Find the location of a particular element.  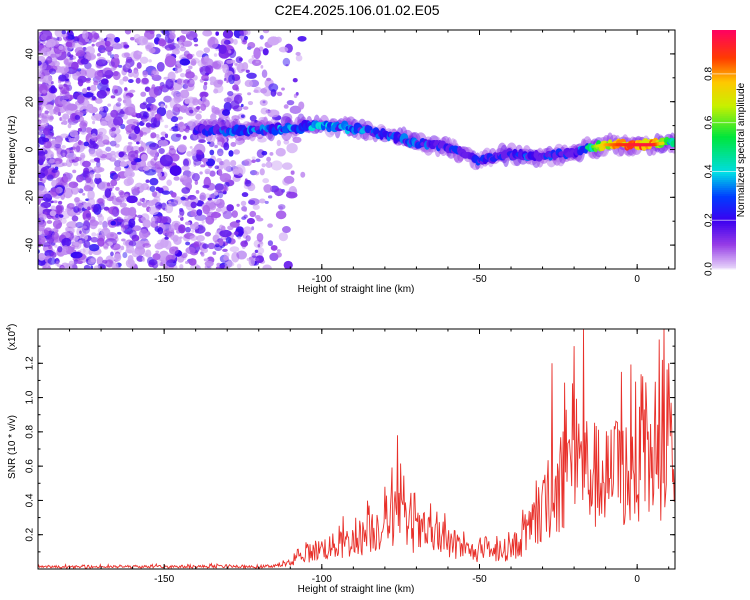

colorbar-tick-label: 0.2 is located at coordinates (709, 220).